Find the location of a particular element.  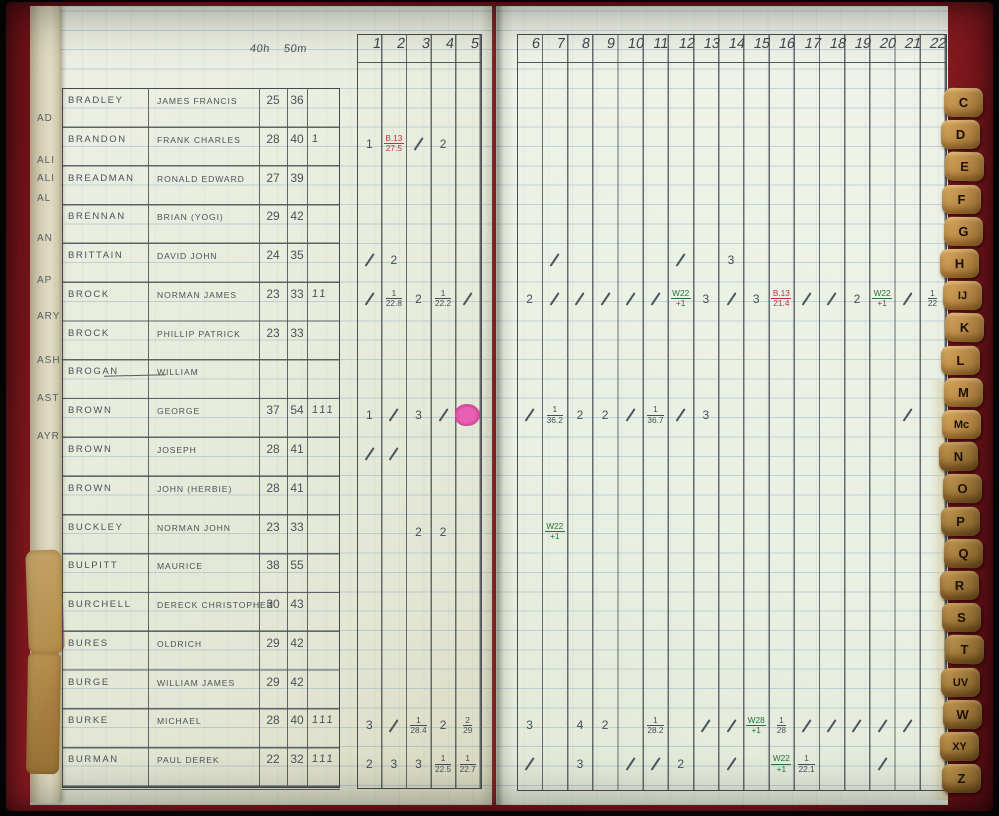

index-tab-z: Z is located at coordinates (961, 779).